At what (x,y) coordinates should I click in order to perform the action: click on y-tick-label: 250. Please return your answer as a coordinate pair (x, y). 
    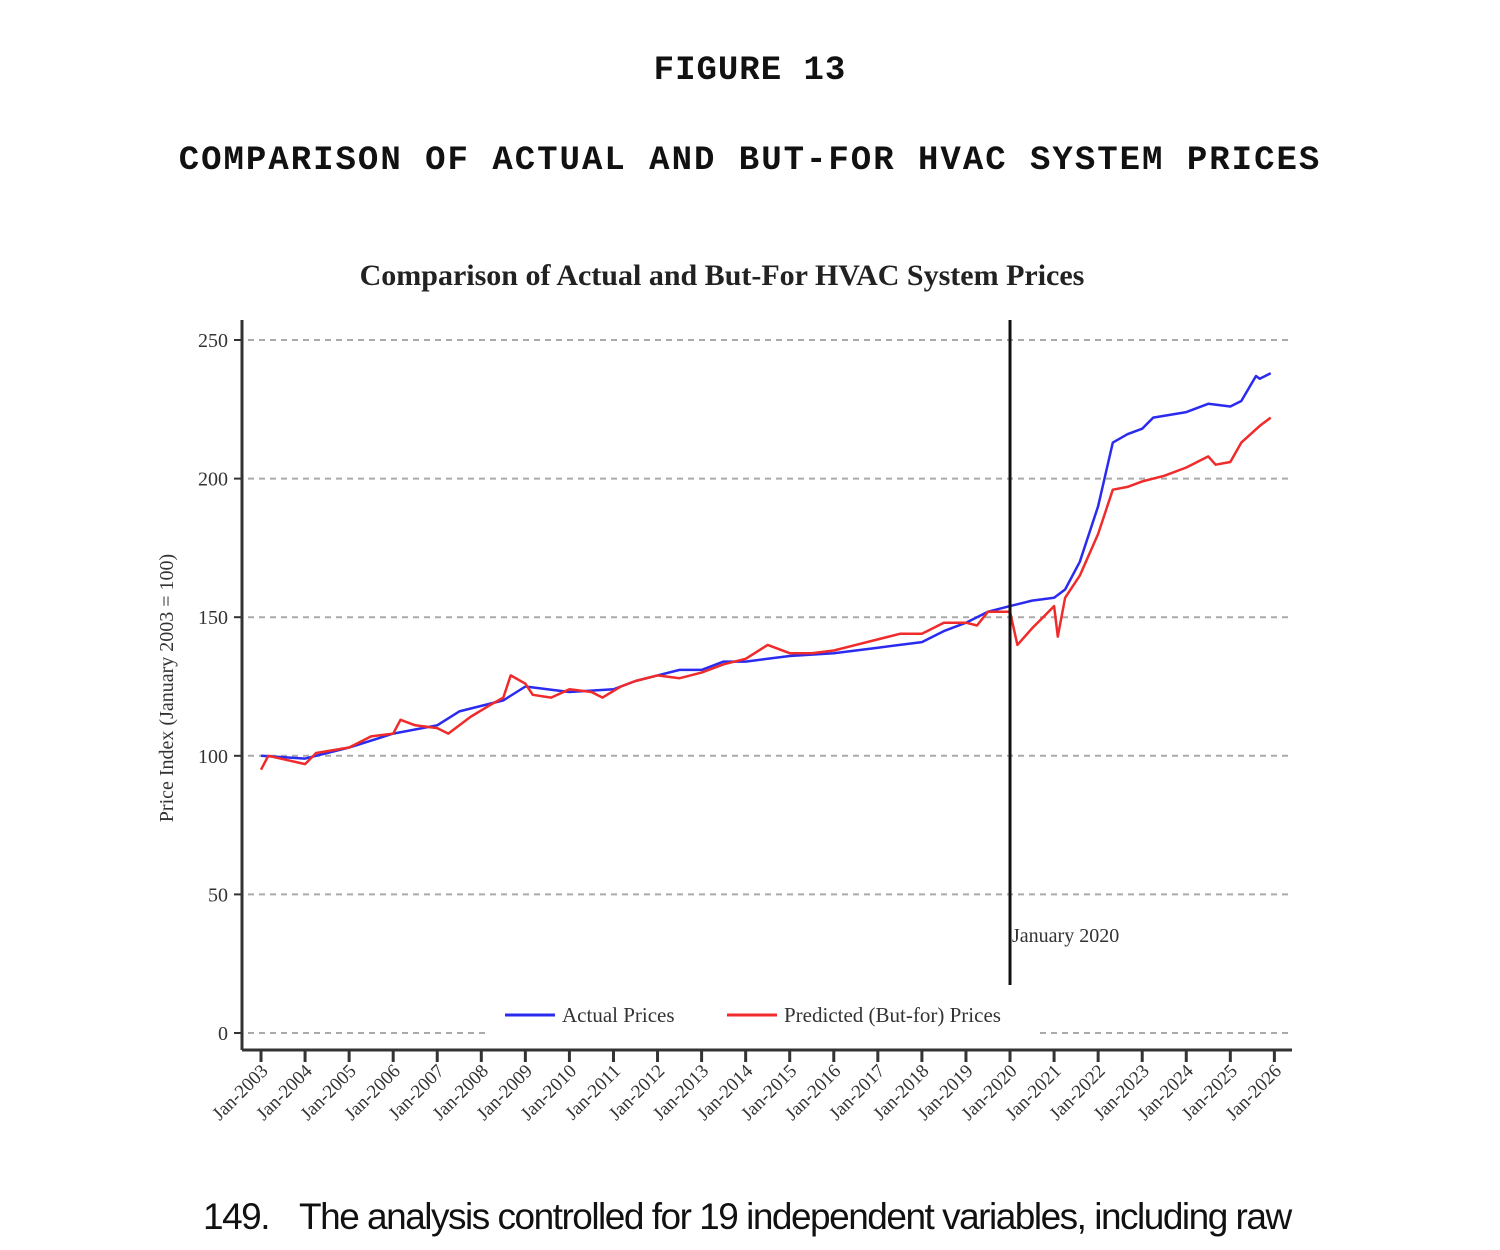
    Looking at the image, I should click on (213, 341).